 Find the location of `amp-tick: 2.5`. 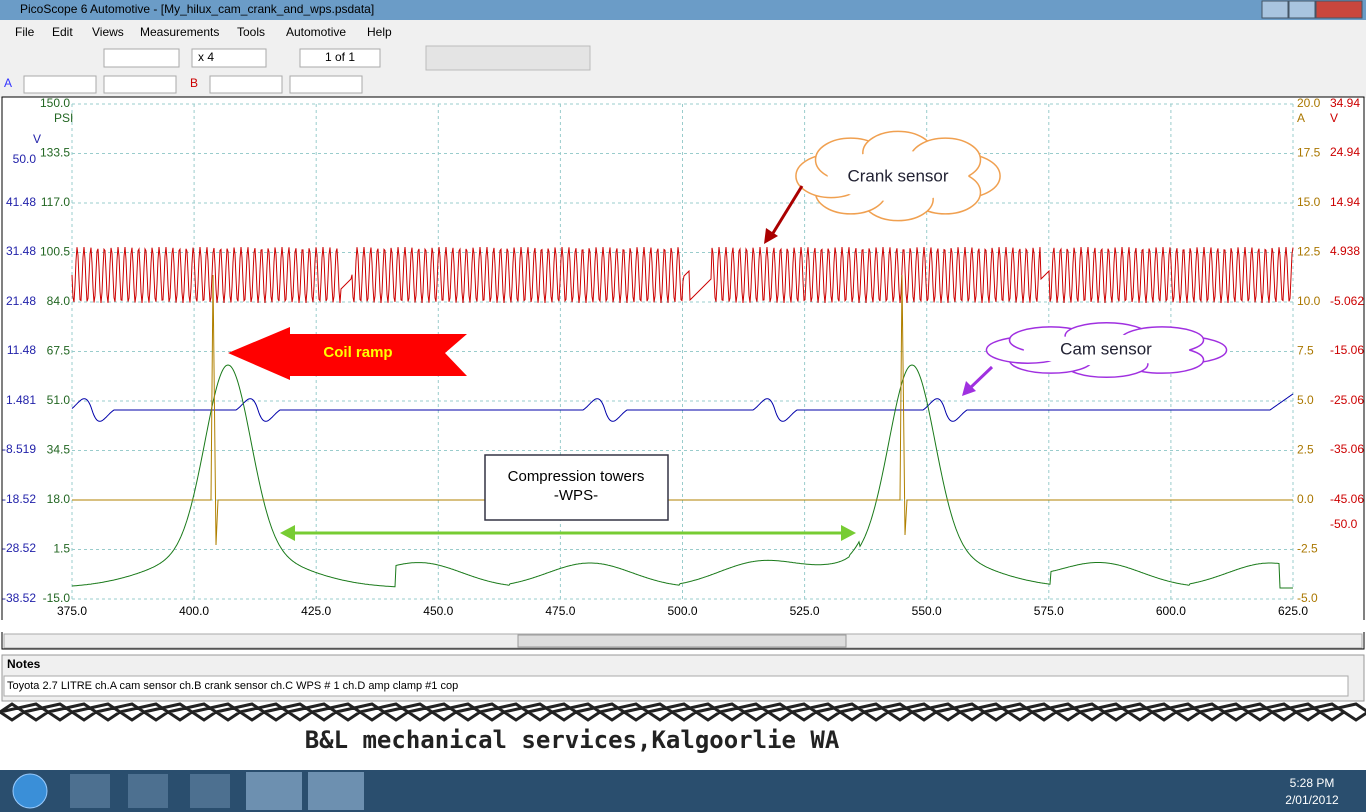

amp-tick: 2.5 is located at coordinates (1305, 450).